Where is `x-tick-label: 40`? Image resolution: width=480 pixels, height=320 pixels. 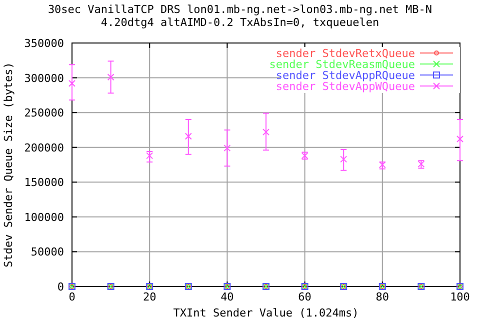
x-tick-label: 40 is located at coordinates (227, 297).